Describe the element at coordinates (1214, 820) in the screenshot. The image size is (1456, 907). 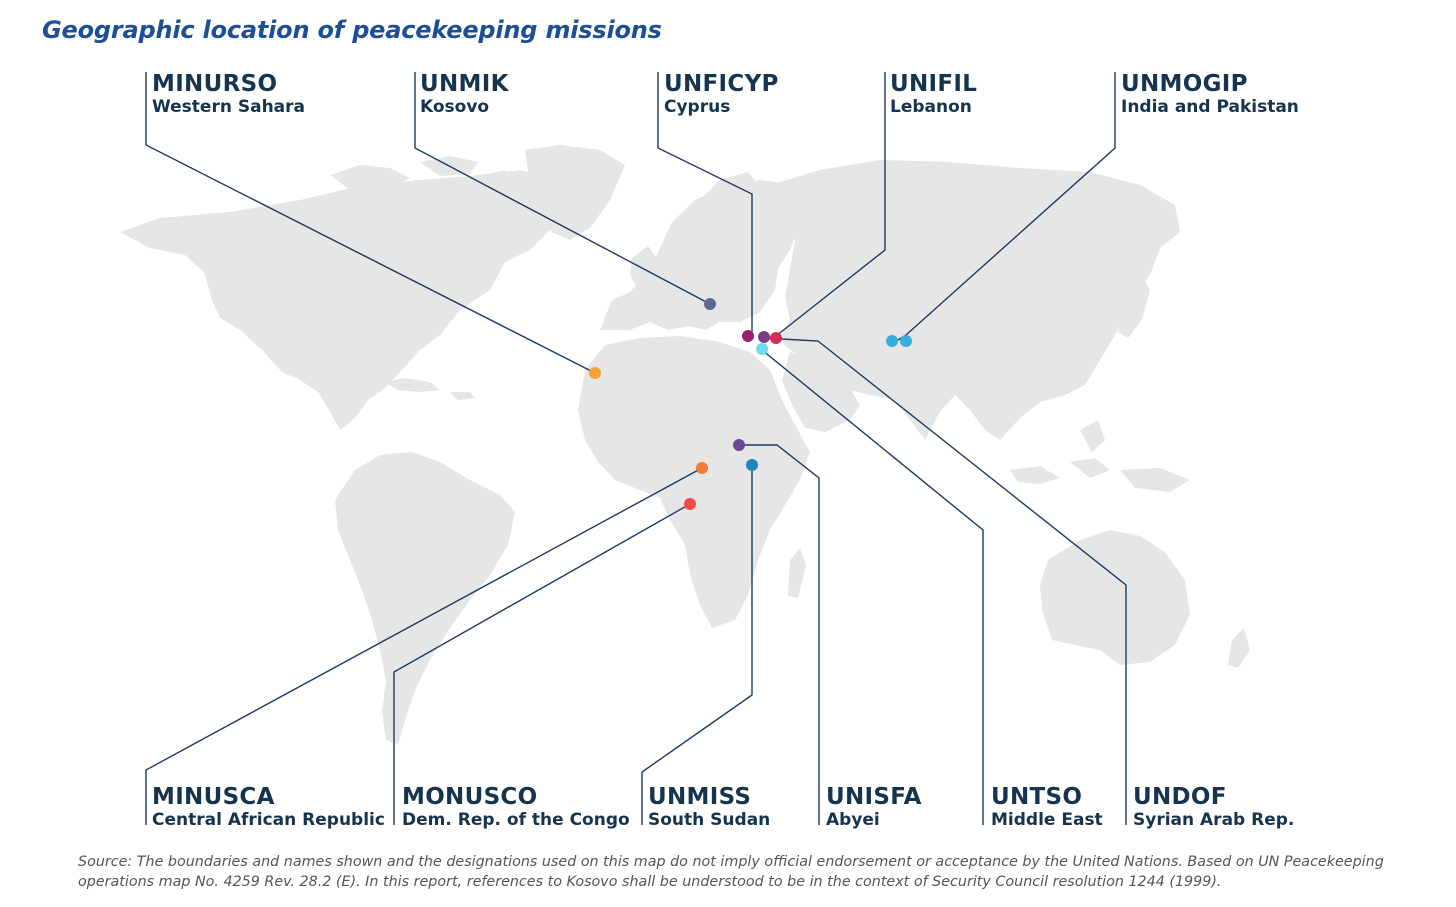
I see `mission-place: Syrian Arab Rep.` at that location.